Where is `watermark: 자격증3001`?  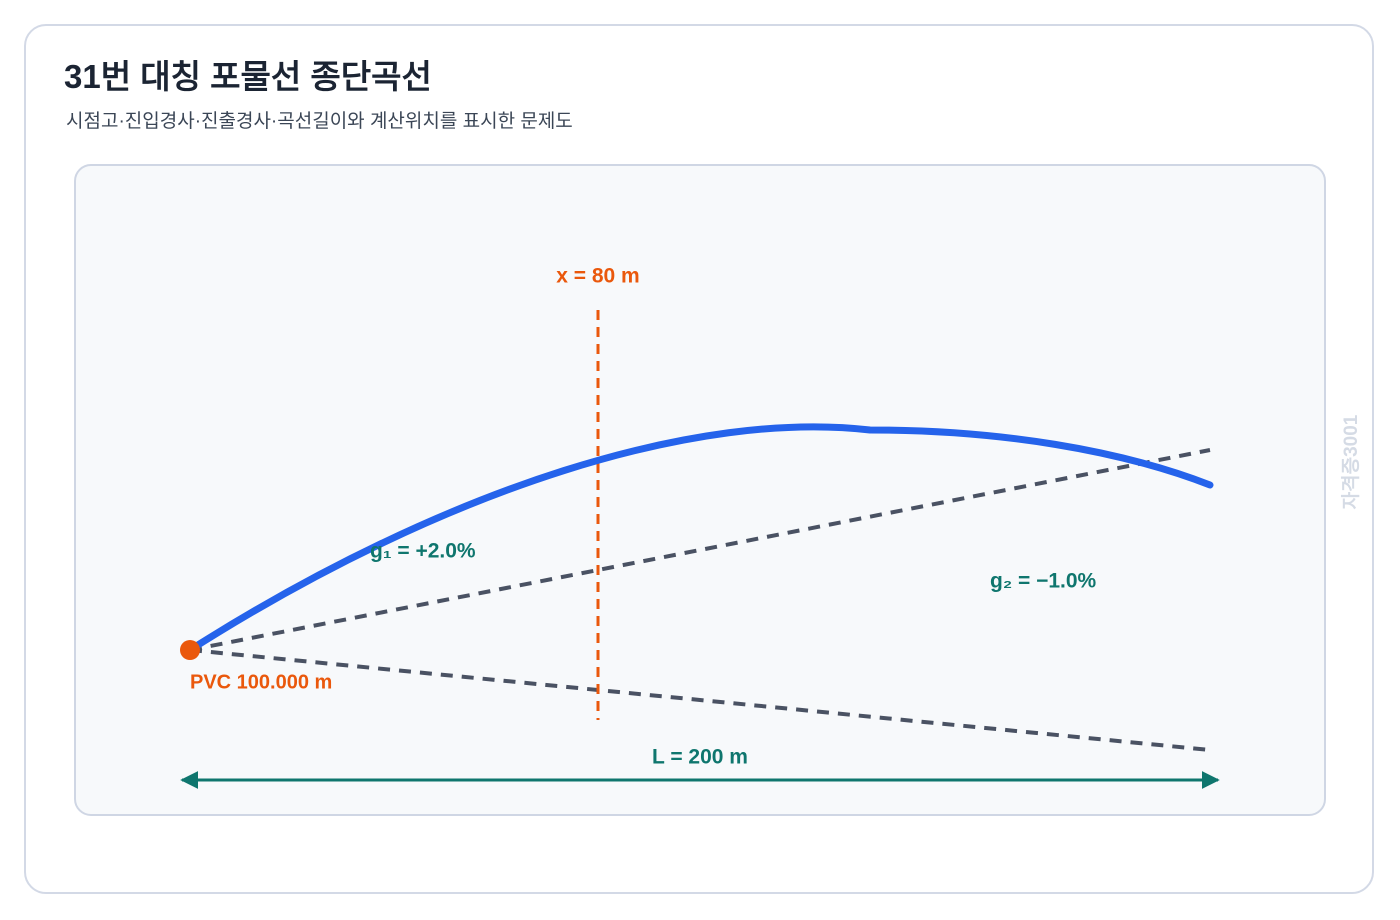 watermark: 자격증3001 is located at coordinates (1351, 461).